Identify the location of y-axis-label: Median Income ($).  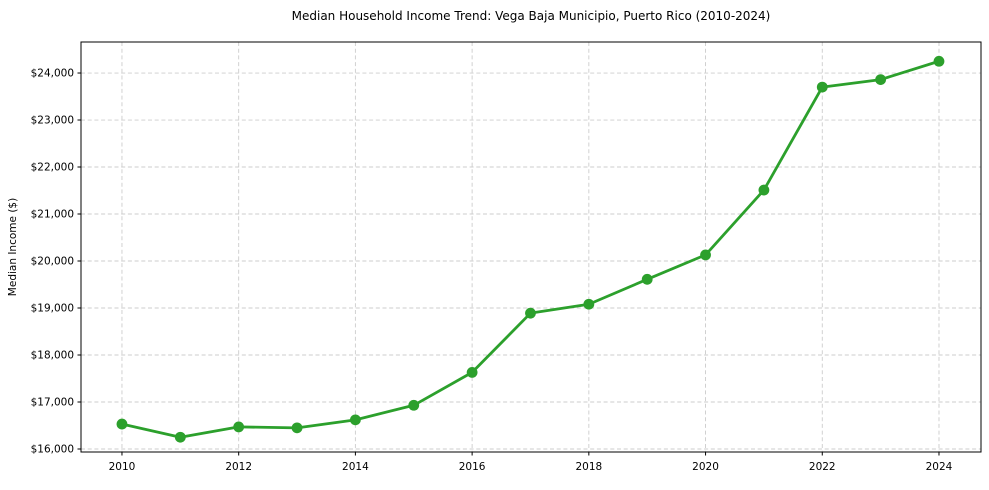
(13, 247).